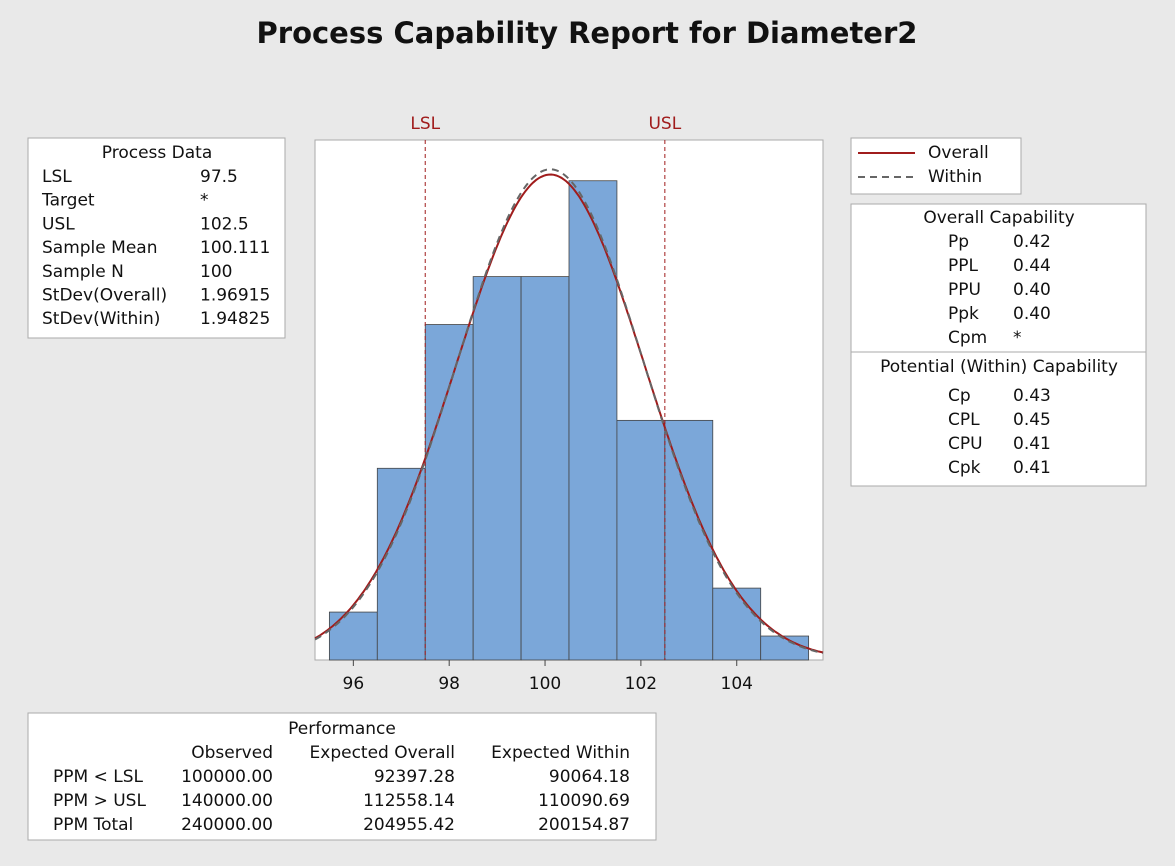 The width and height of the screenshot is (1175, 866). Describe the element at coordinates (68, 201) in the screenshot. I see `row-label: Target` at that location.